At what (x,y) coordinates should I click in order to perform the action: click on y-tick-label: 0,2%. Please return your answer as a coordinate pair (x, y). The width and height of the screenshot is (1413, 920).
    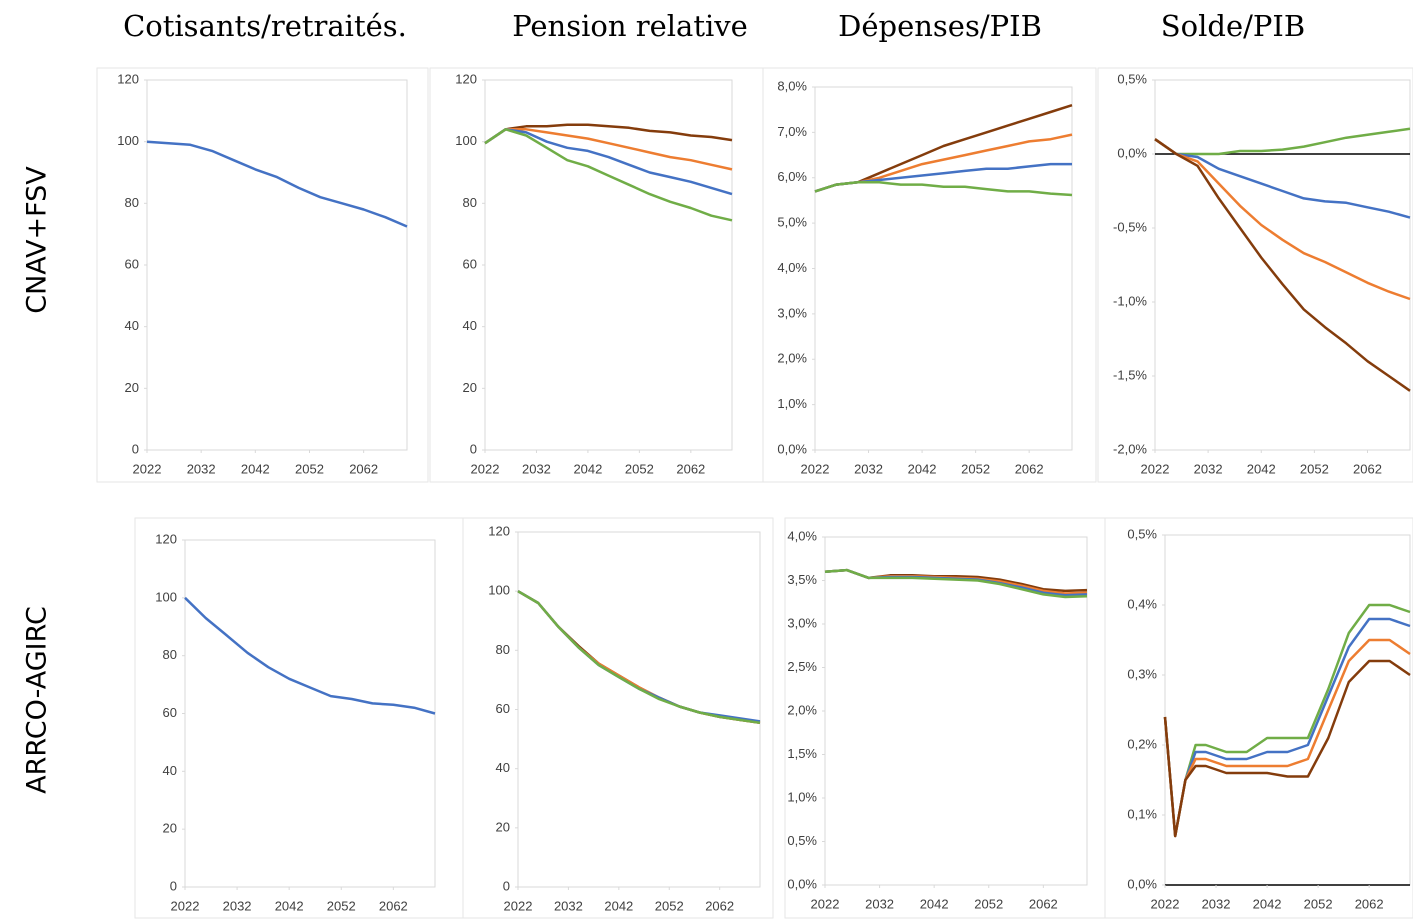
    Looking at the image, I should click on (1142, 743).